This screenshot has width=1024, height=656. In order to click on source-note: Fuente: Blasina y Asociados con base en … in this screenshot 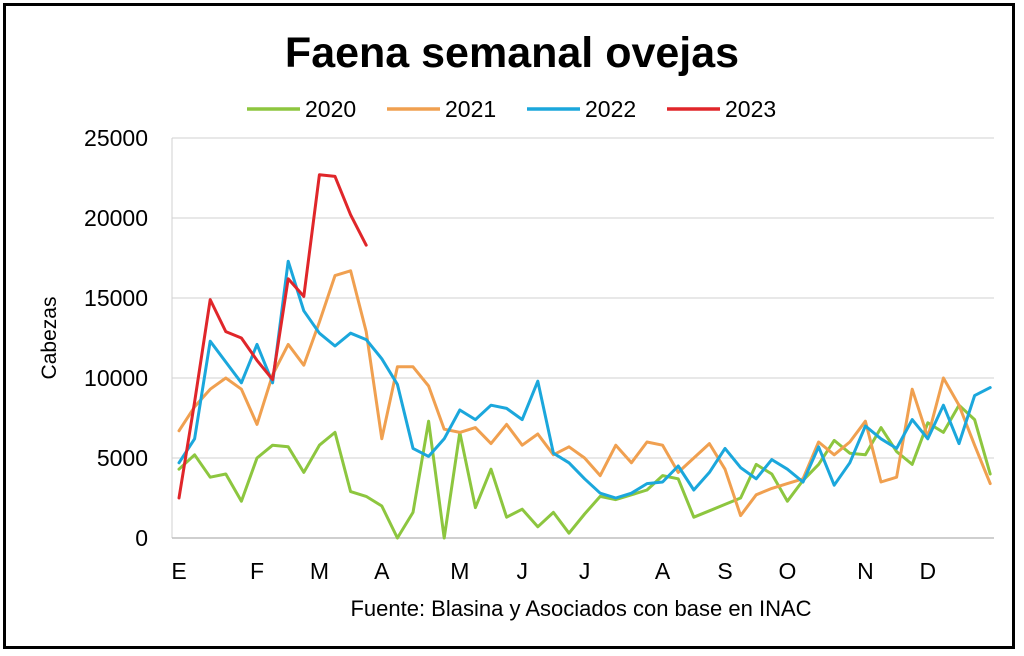, I will do `click(580, 608)`.